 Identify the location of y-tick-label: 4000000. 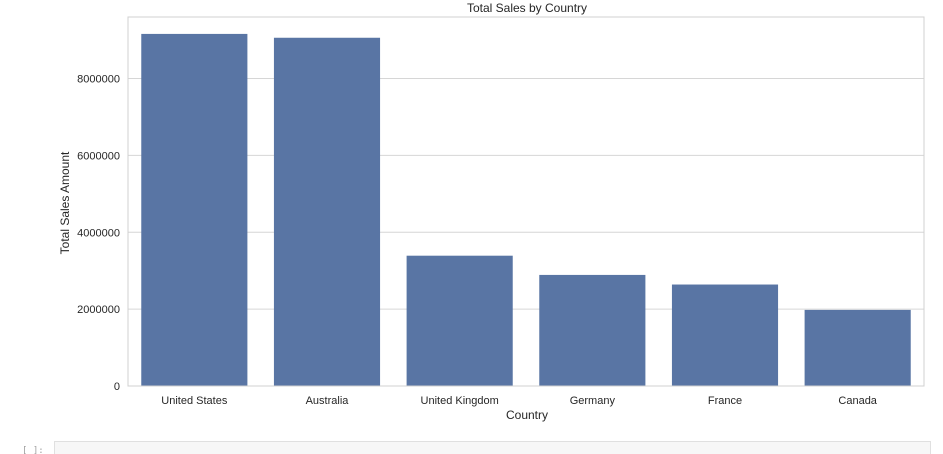
(98, 233).